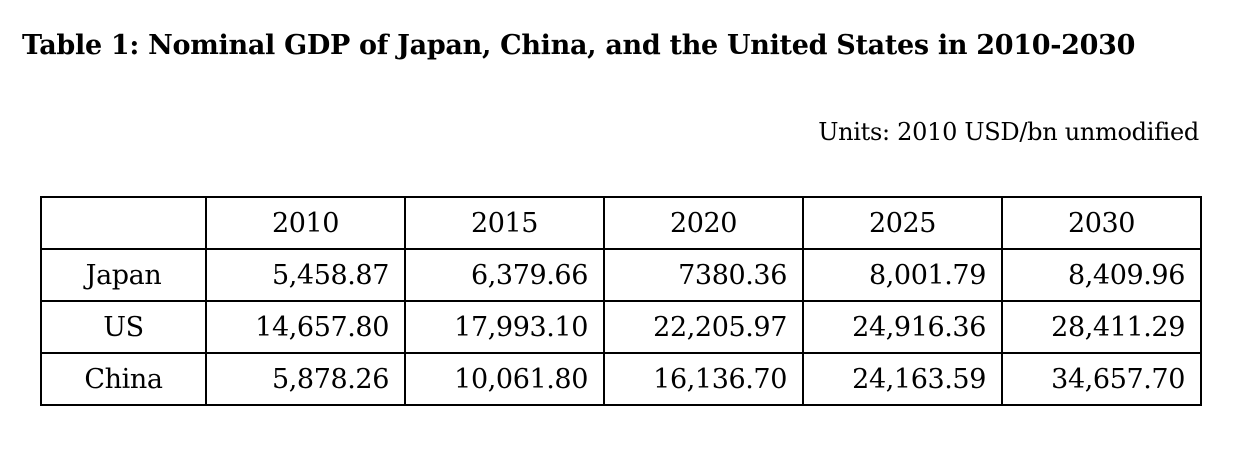 Image resolution: width=1245 pixels, height=450 pixels. Describe the element at coordinates (305, 223) in the screenshot. I see `column-header-2010: 2010` at that location.